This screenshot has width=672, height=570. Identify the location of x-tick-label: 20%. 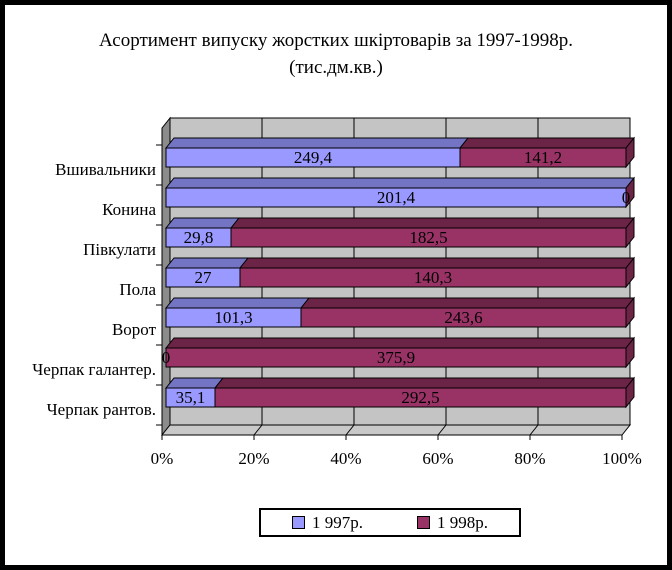
(253, 458).